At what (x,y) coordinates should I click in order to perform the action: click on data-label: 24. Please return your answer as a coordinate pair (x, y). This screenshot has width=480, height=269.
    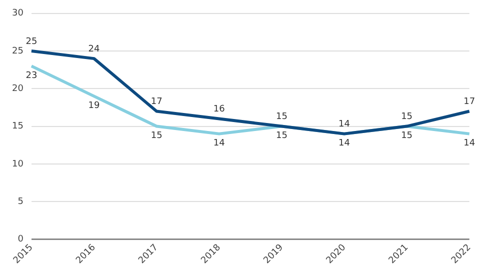
    Looking at the image, I should click on (94, 49).